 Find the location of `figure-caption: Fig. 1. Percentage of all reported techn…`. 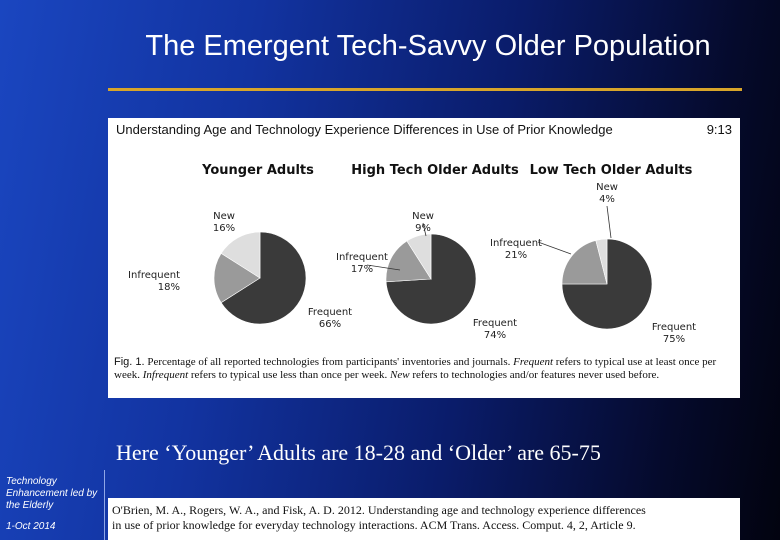

figure-caption: Fig. 1. Percentage of all reported techn… is located at coordinates (426, 369).